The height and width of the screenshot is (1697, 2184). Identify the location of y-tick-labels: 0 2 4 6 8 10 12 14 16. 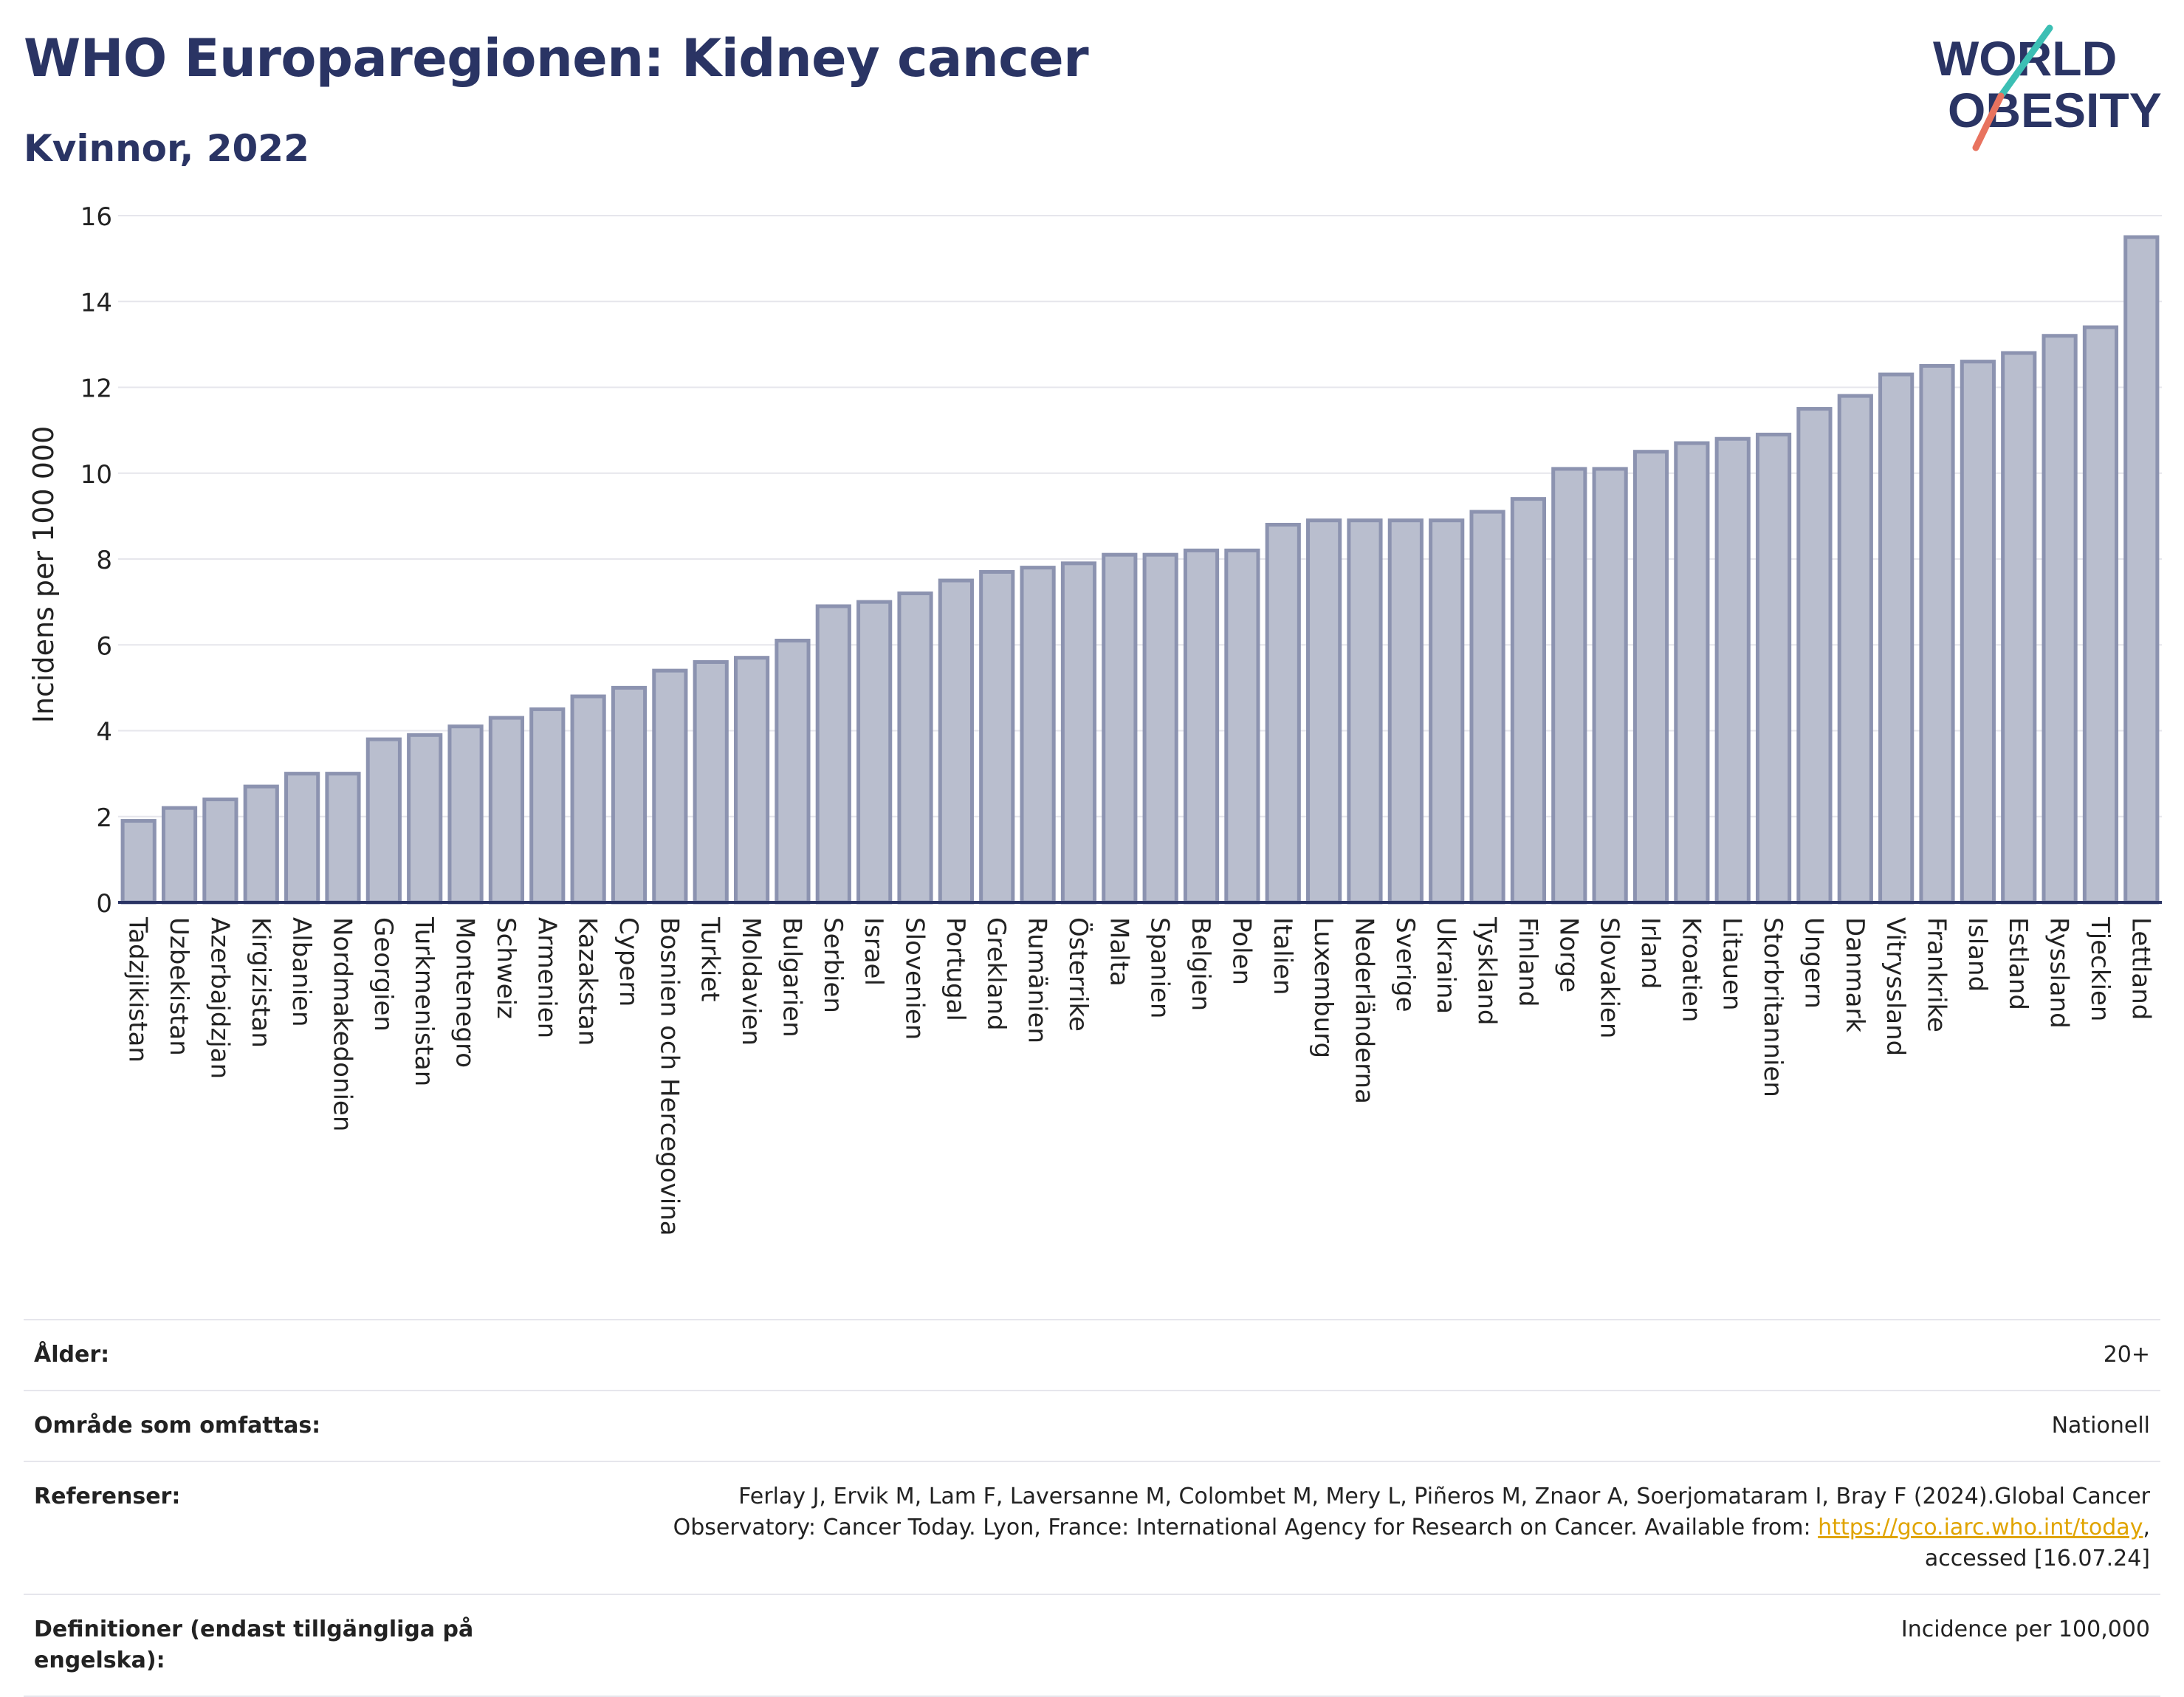
(96, 560).